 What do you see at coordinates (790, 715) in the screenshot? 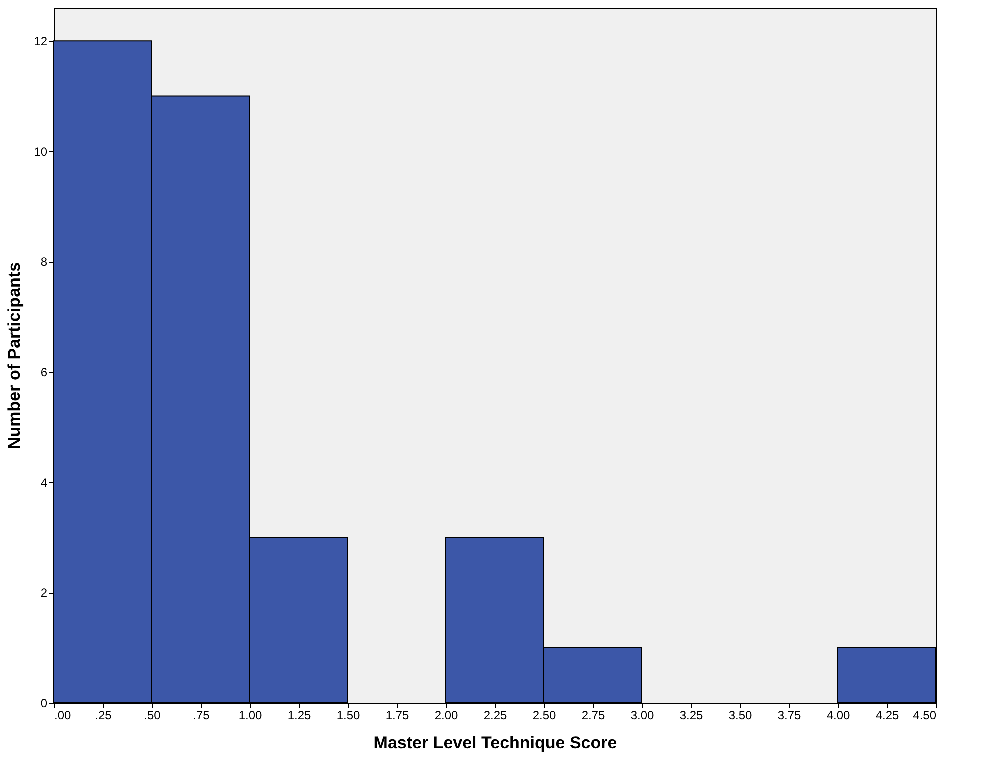
I see `x-tick-label: 3.75` at bounding box center [790, 715].